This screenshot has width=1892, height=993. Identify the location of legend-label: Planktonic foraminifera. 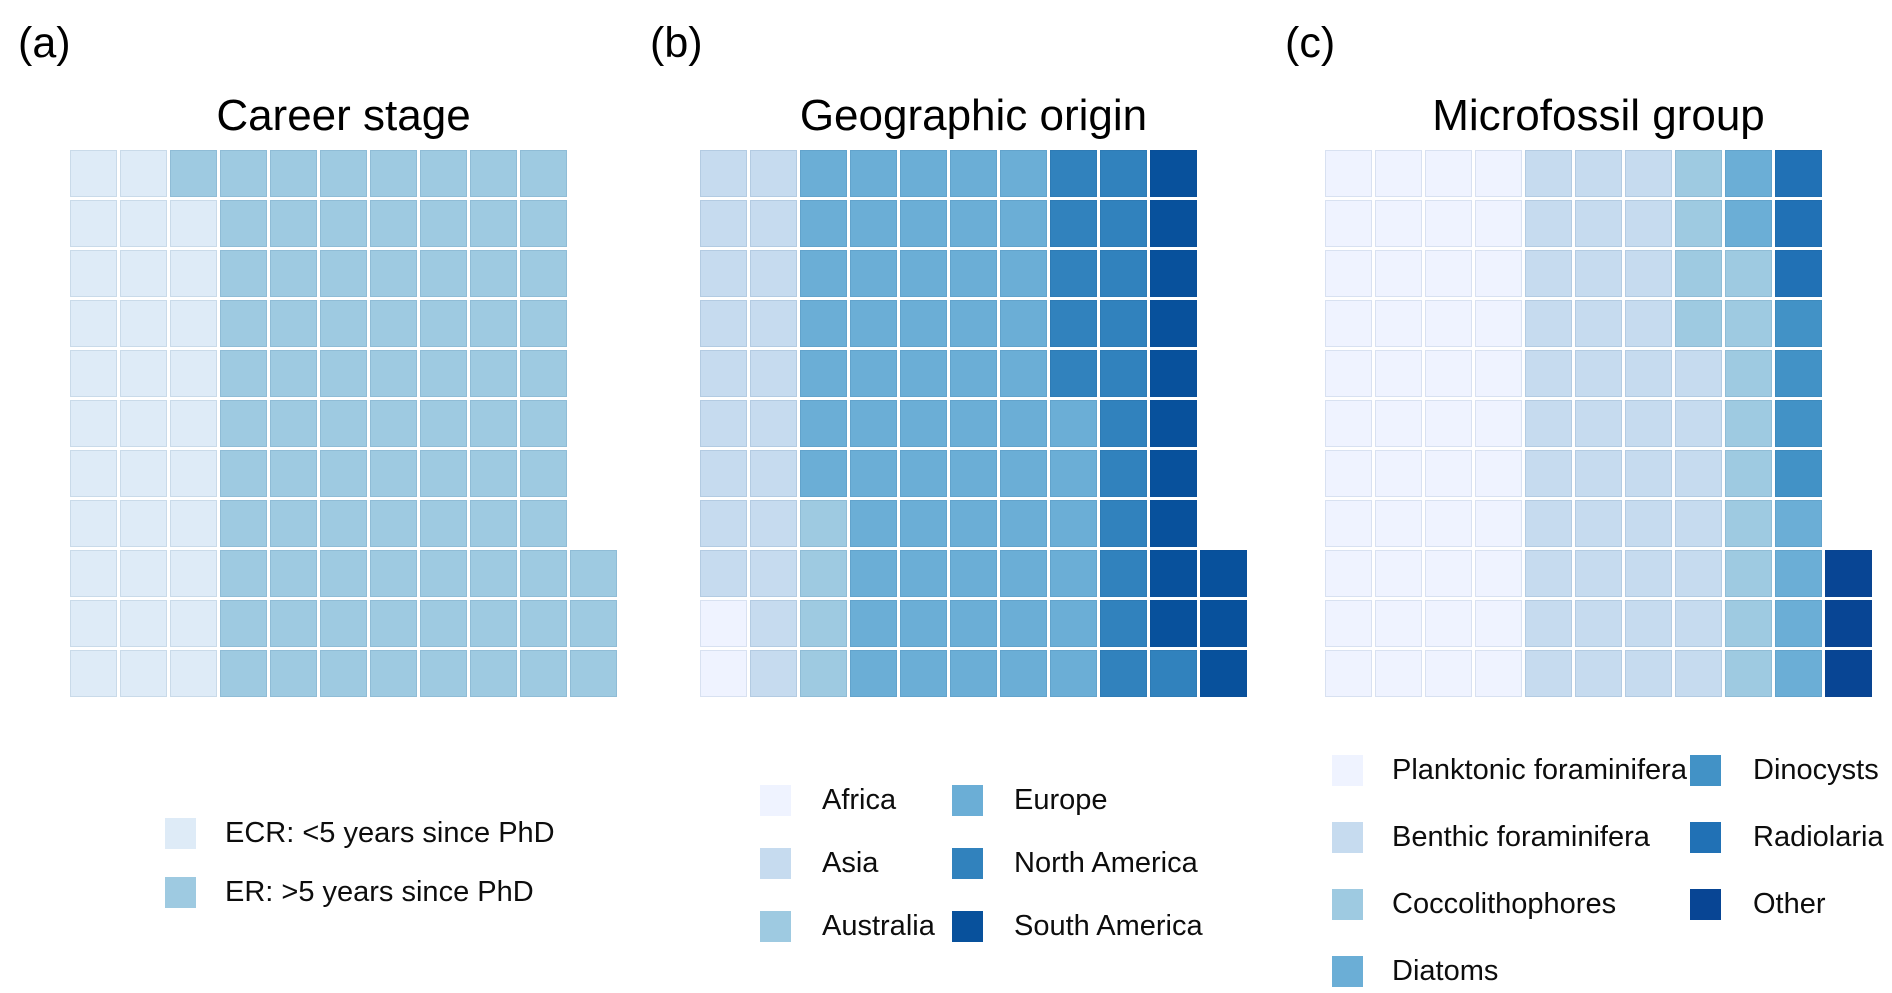
(1539, 770).